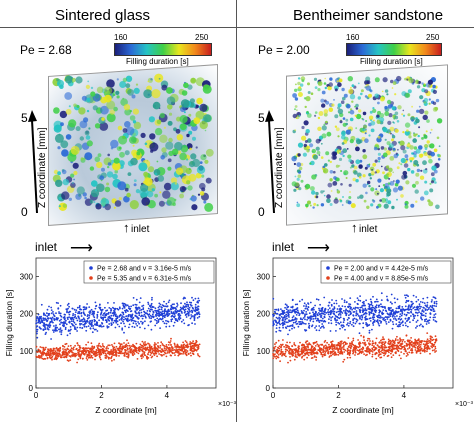 The image size is (474, 422). I want to click on legend-entry: Pe = 5.35 and v = 6.31e-5 m/s, so click(144, 279).